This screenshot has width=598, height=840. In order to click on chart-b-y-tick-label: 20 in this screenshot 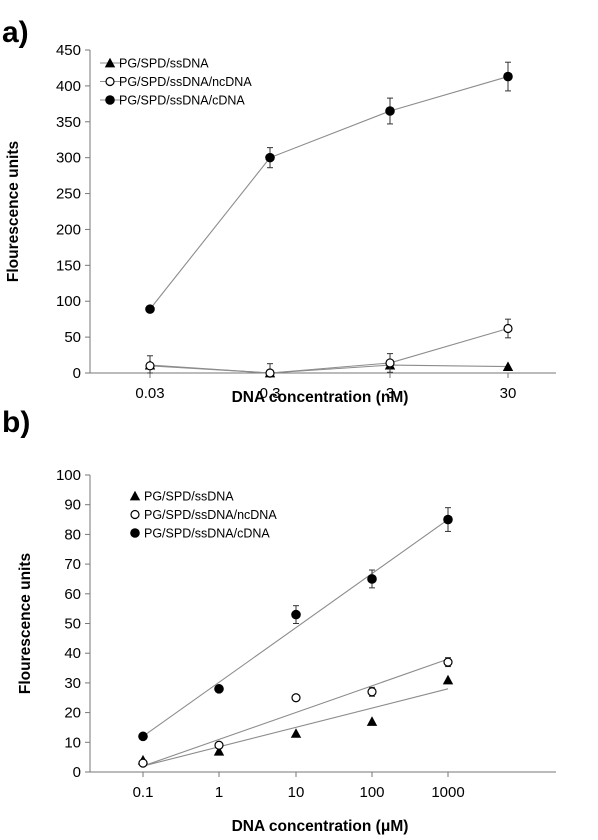, I will do `click(72, 713)`.